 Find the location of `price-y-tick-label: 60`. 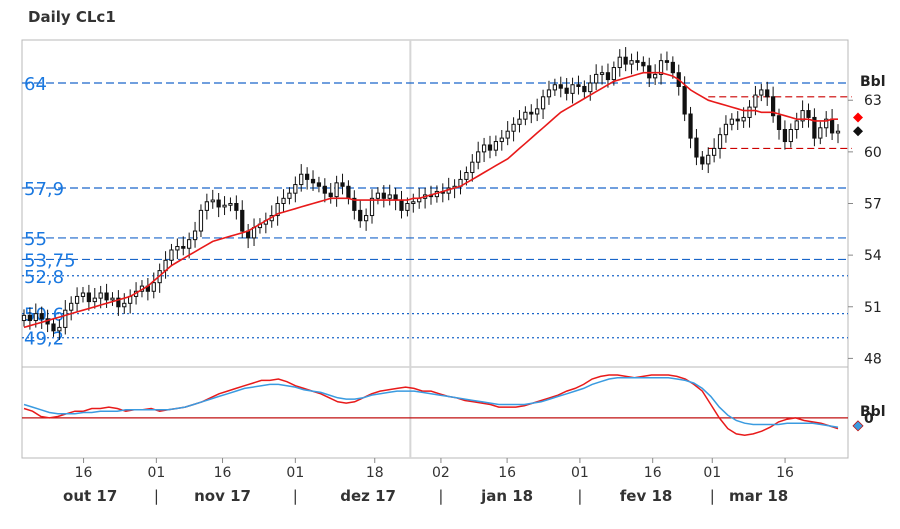

price-y-tick-label: 60 is located at coordinates (873, 153).